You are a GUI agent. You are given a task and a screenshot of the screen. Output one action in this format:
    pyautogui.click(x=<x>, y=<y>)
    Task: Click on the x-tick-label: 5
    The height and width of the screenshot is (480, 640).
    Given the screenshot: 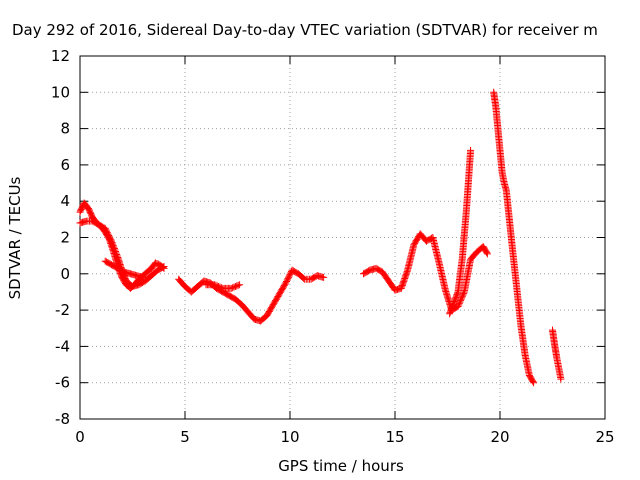 What is the action you would take?
    pyautogui.click(x=185, y=437)
    